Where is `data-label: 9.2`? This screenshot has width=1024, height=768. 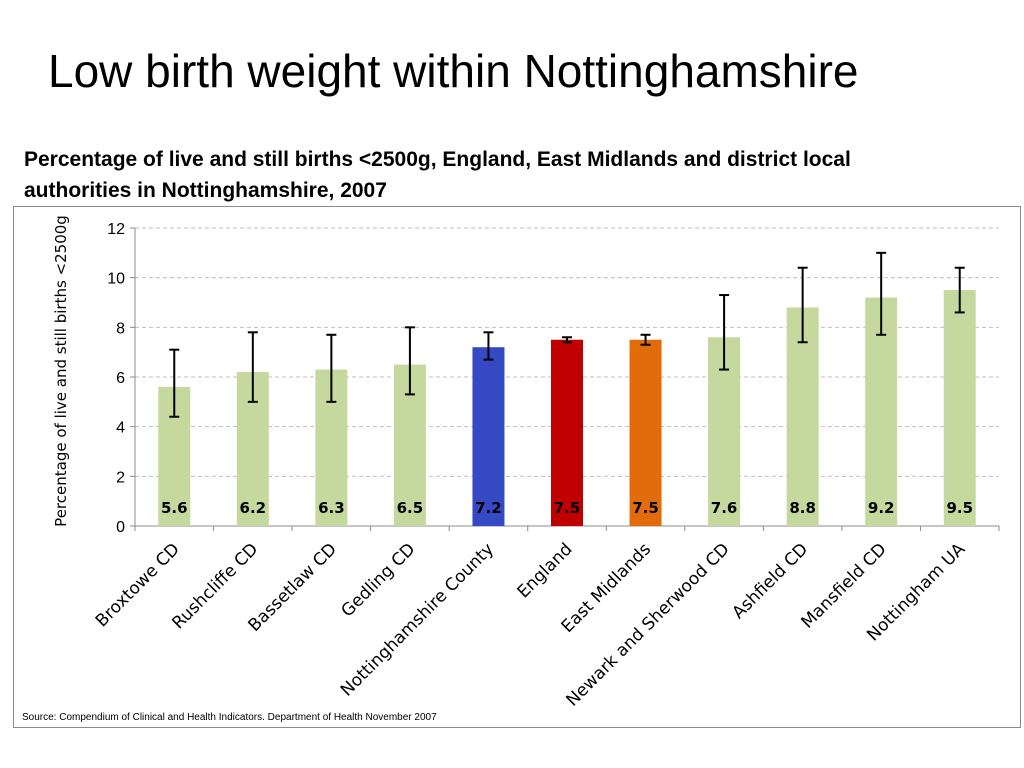 data-label: 9.2 is located at coordinates (881, 508).